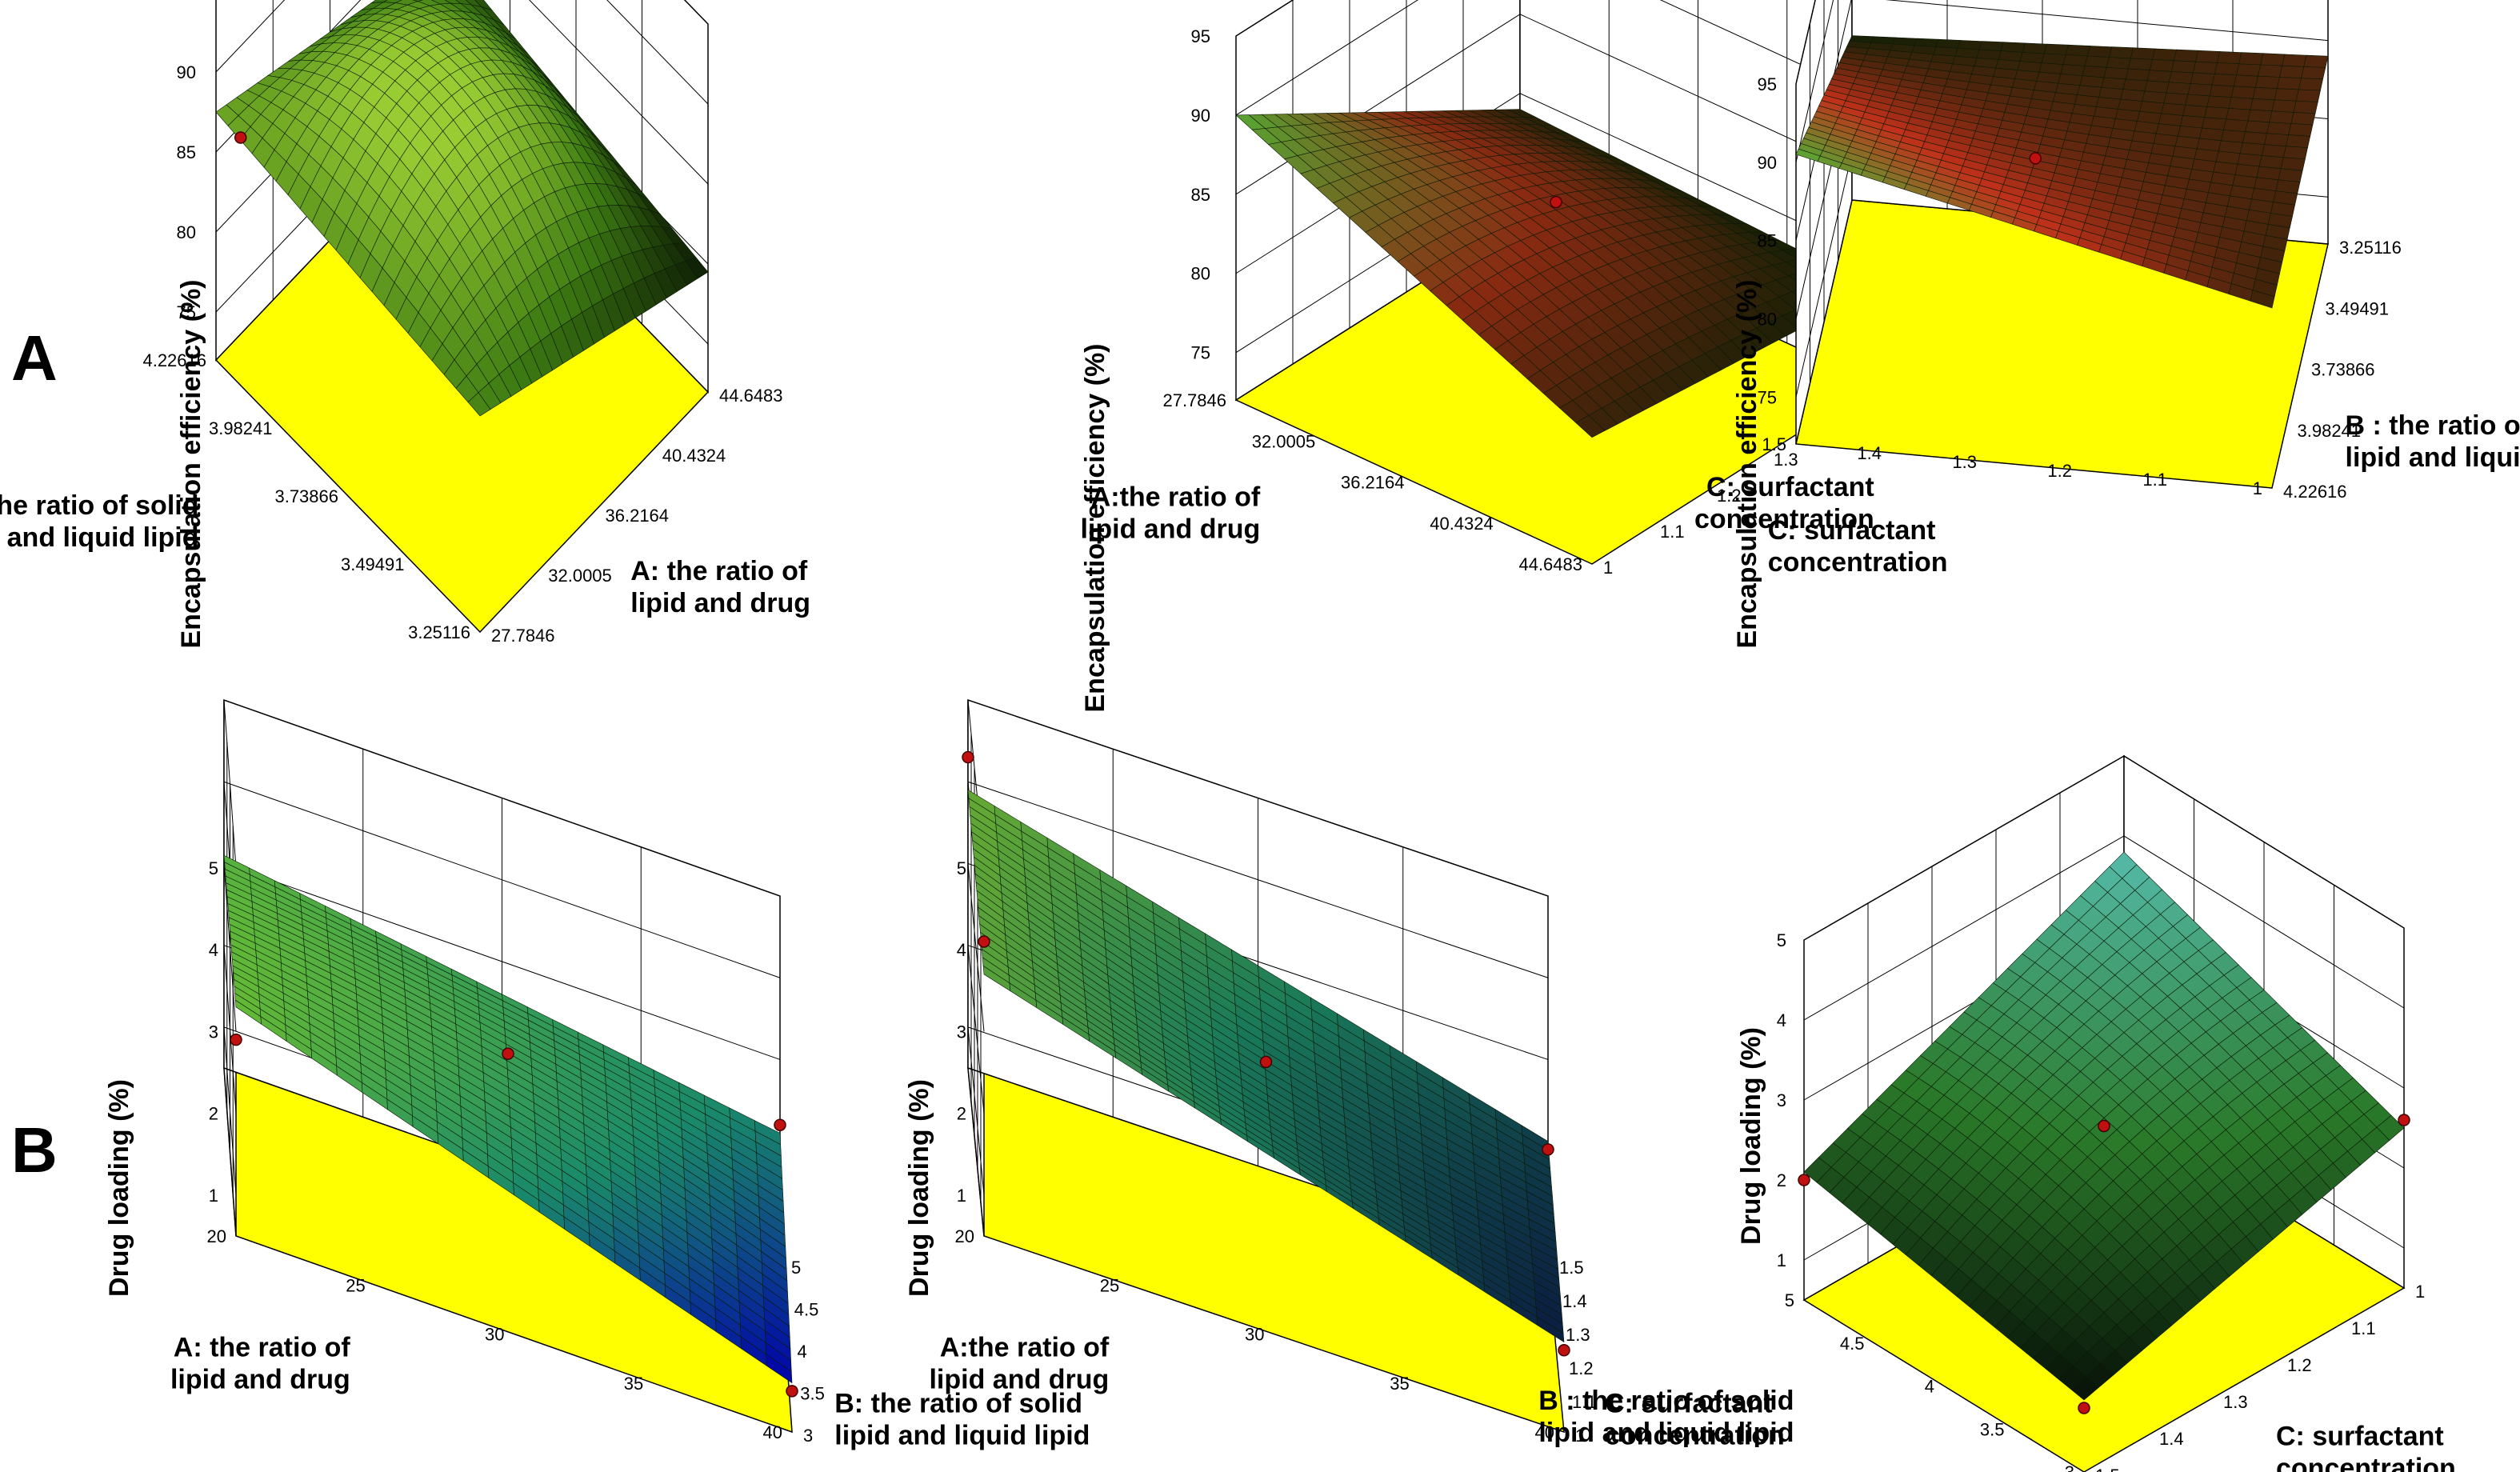  Describe the element at coordinates (306, 496) in the screenshot. I see `left-axis-tick-label: 3.73866` at that location.